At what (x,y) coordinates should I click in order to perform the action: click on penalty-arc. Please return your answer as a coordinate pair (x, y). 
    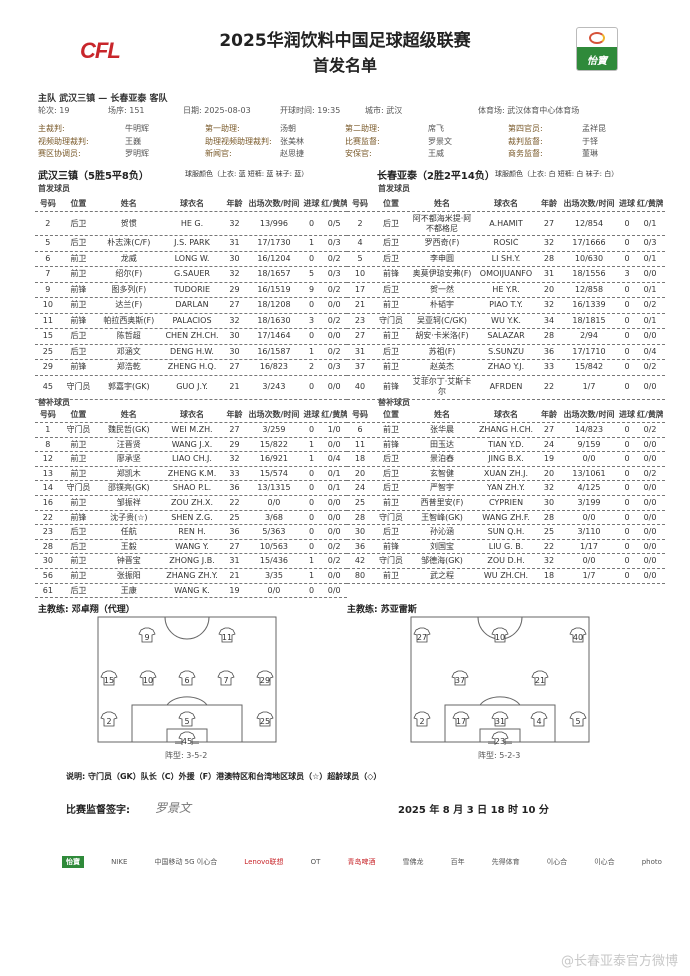
    Looking at the image, I should click on (187, 701).